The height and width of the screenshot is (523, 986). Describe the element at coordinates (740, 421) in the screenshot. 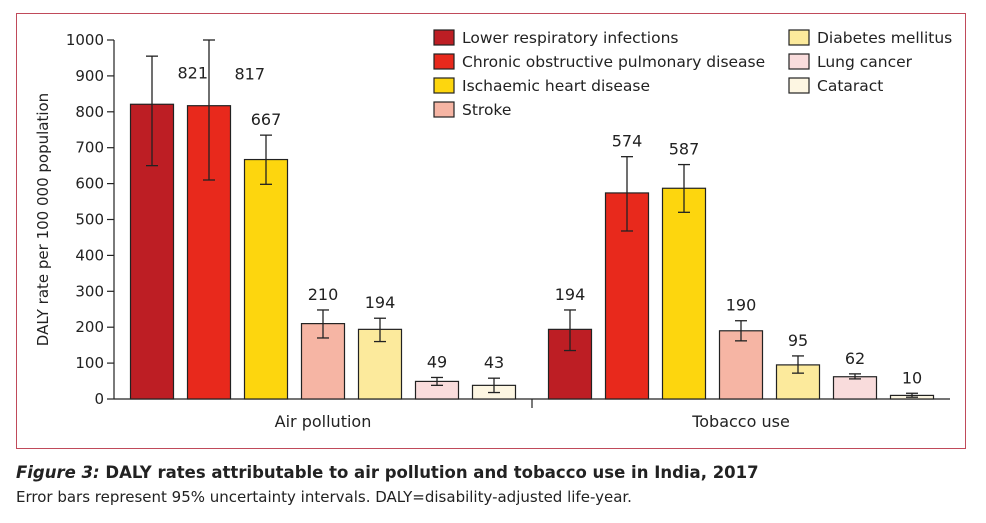

I see `x-category-label: Tobacco use` at that location.